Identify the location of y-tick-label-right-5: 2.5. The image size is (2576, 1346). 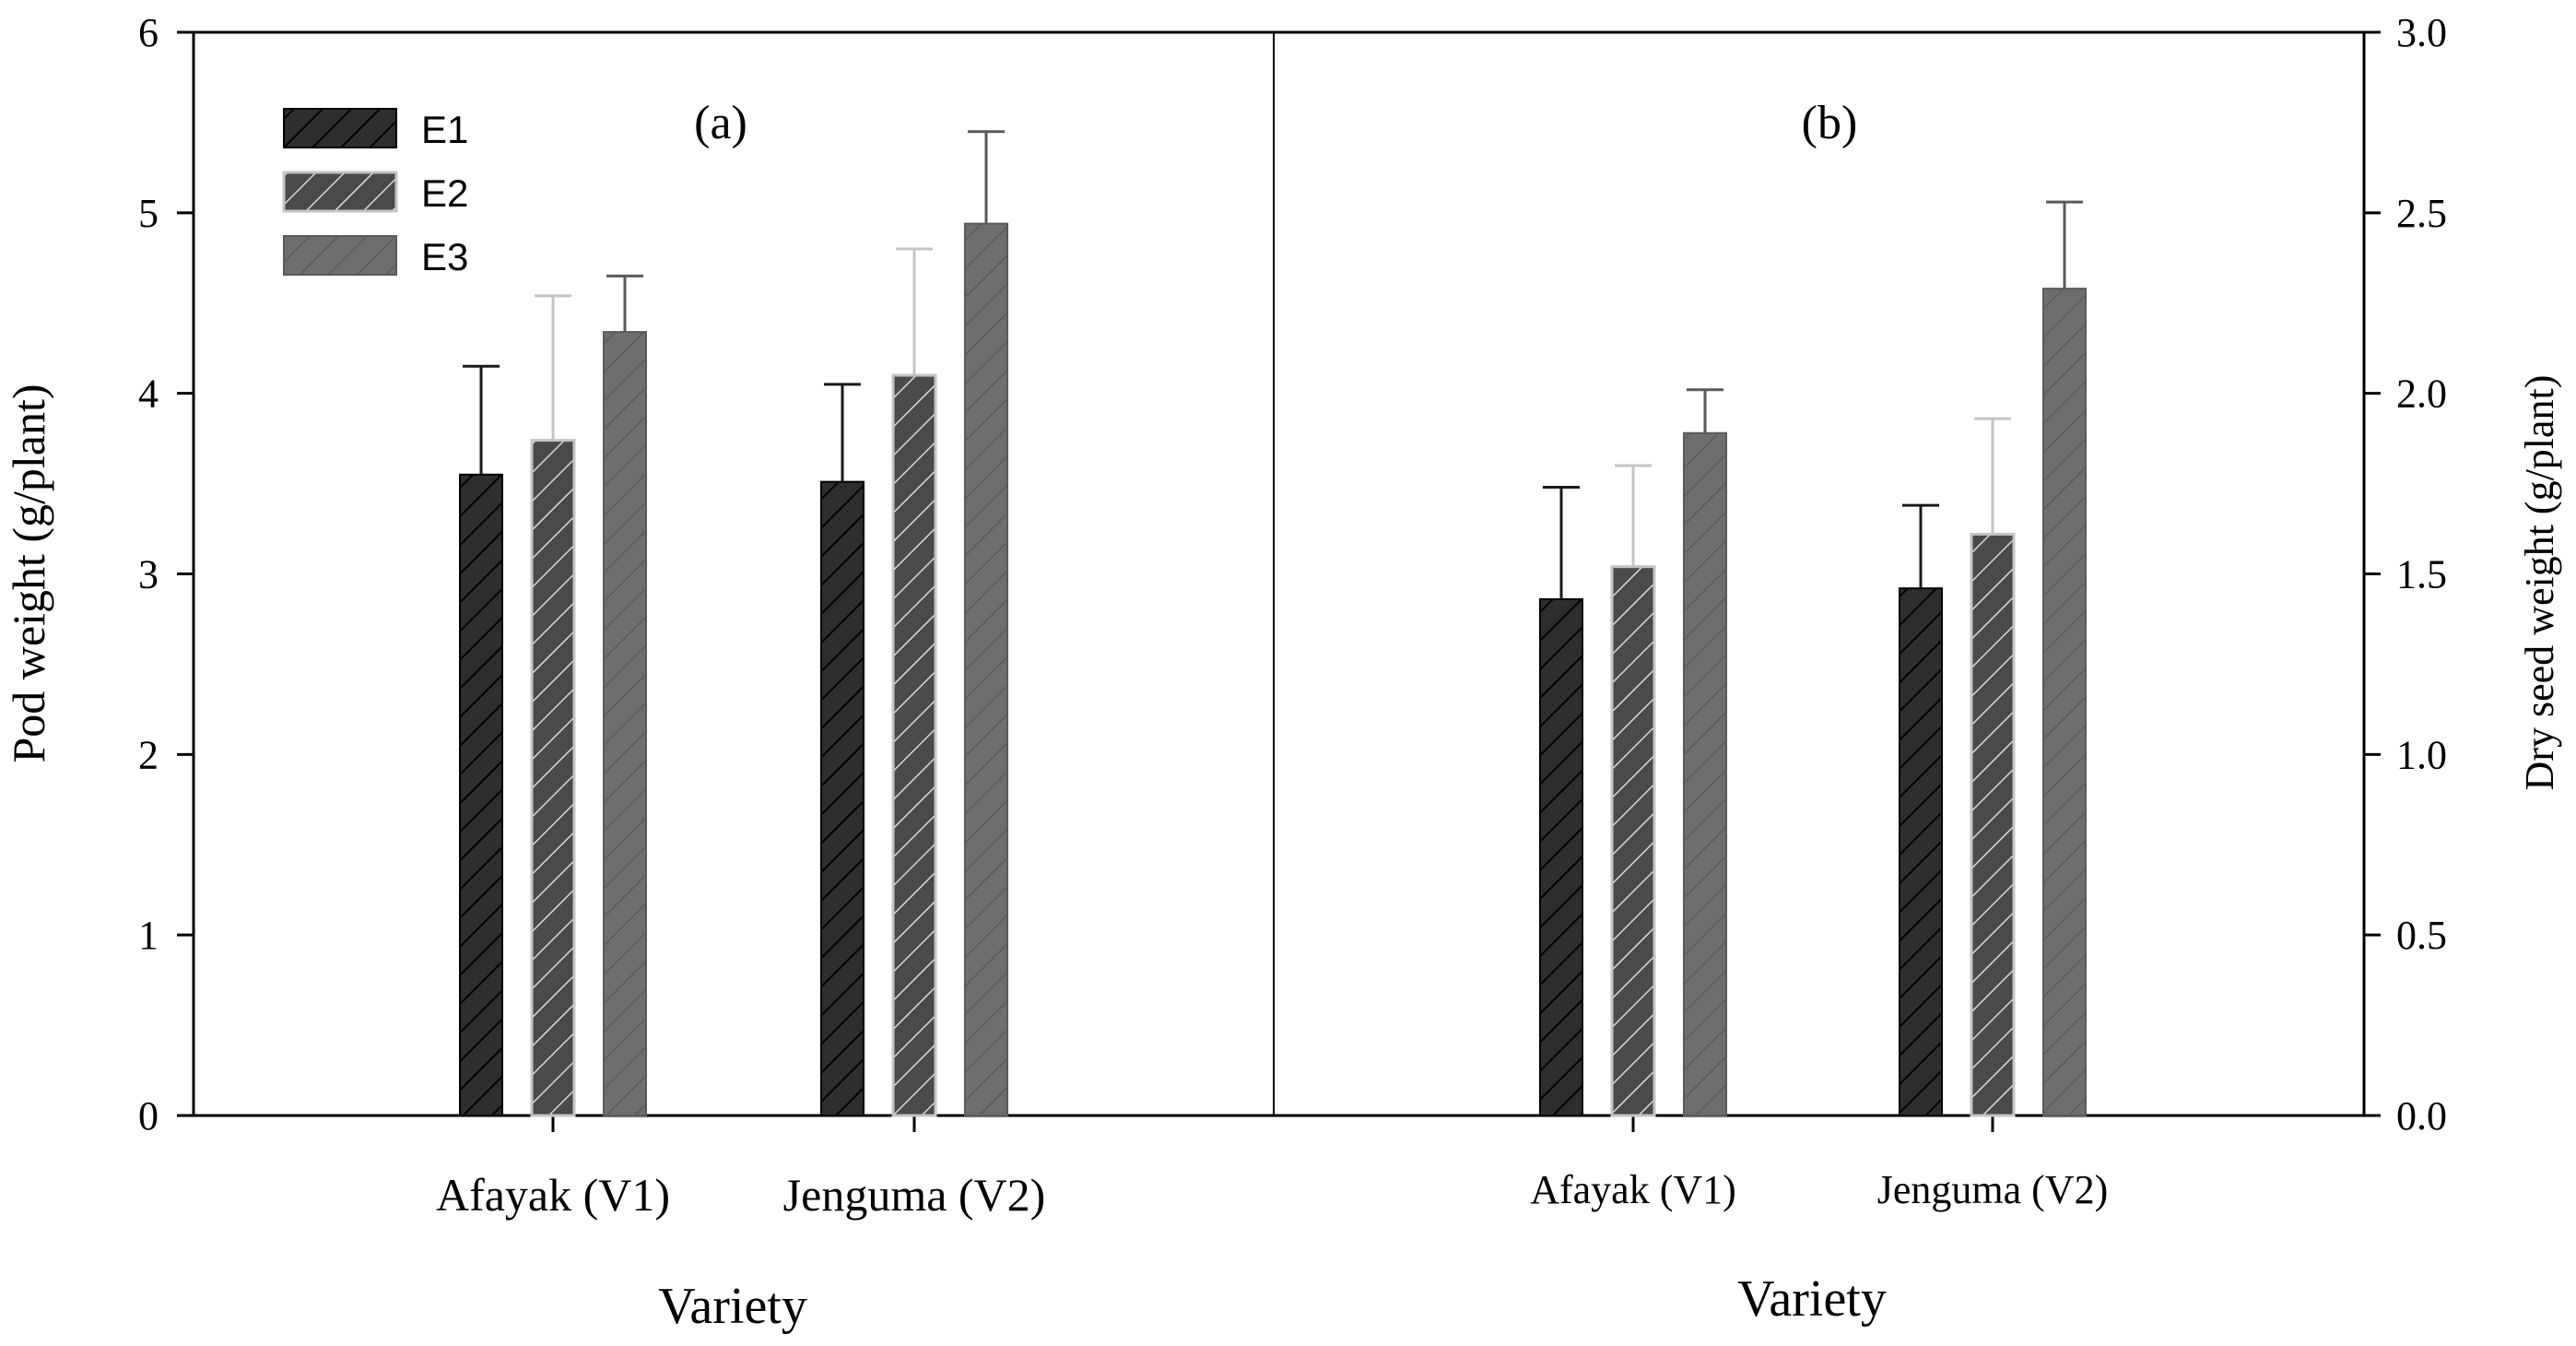
(2421, 213).